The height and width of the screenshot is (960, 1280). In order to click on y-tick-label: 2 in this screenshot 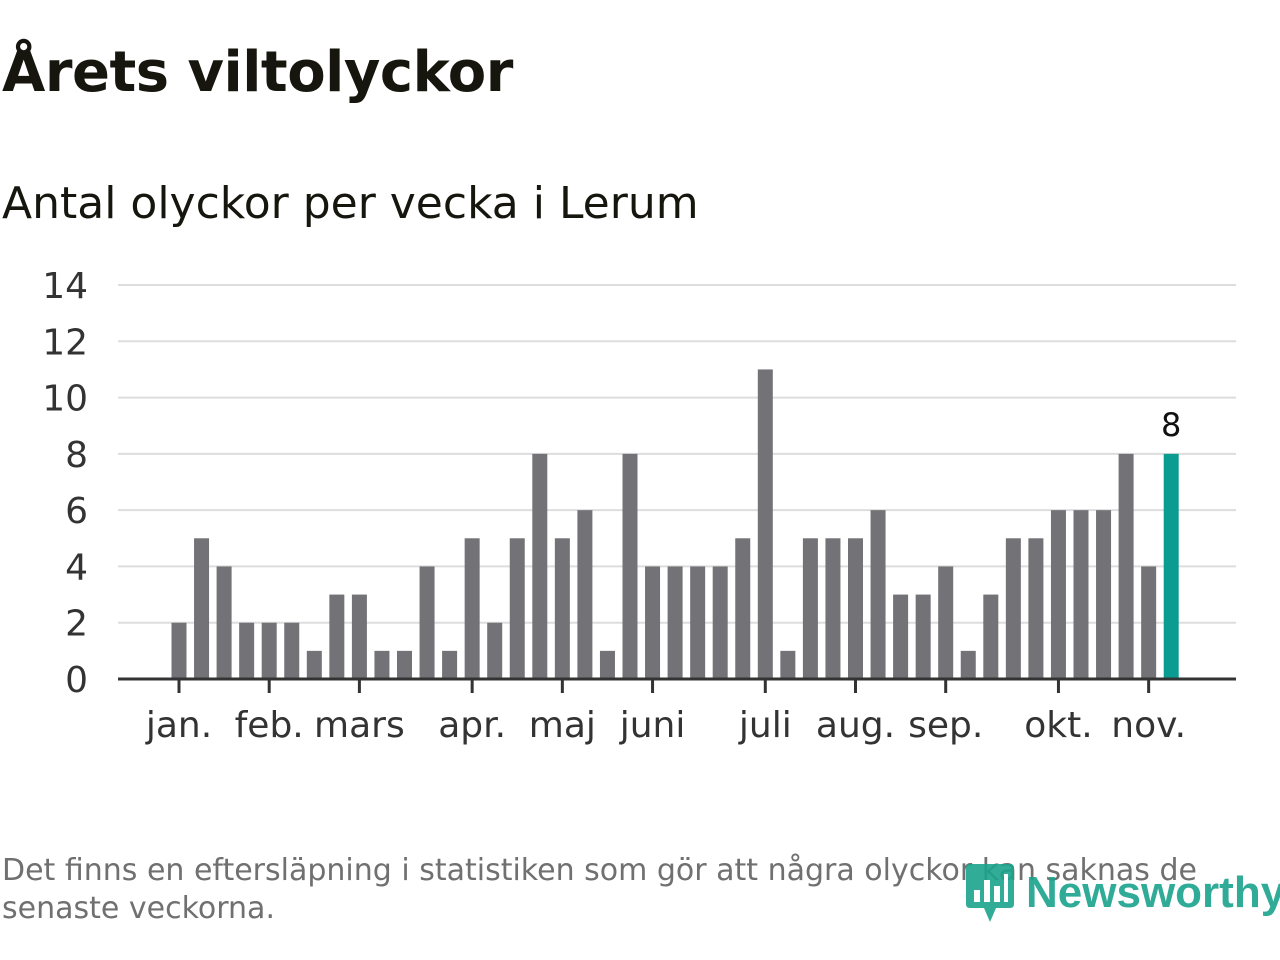, I will do `click(76, 624)`.